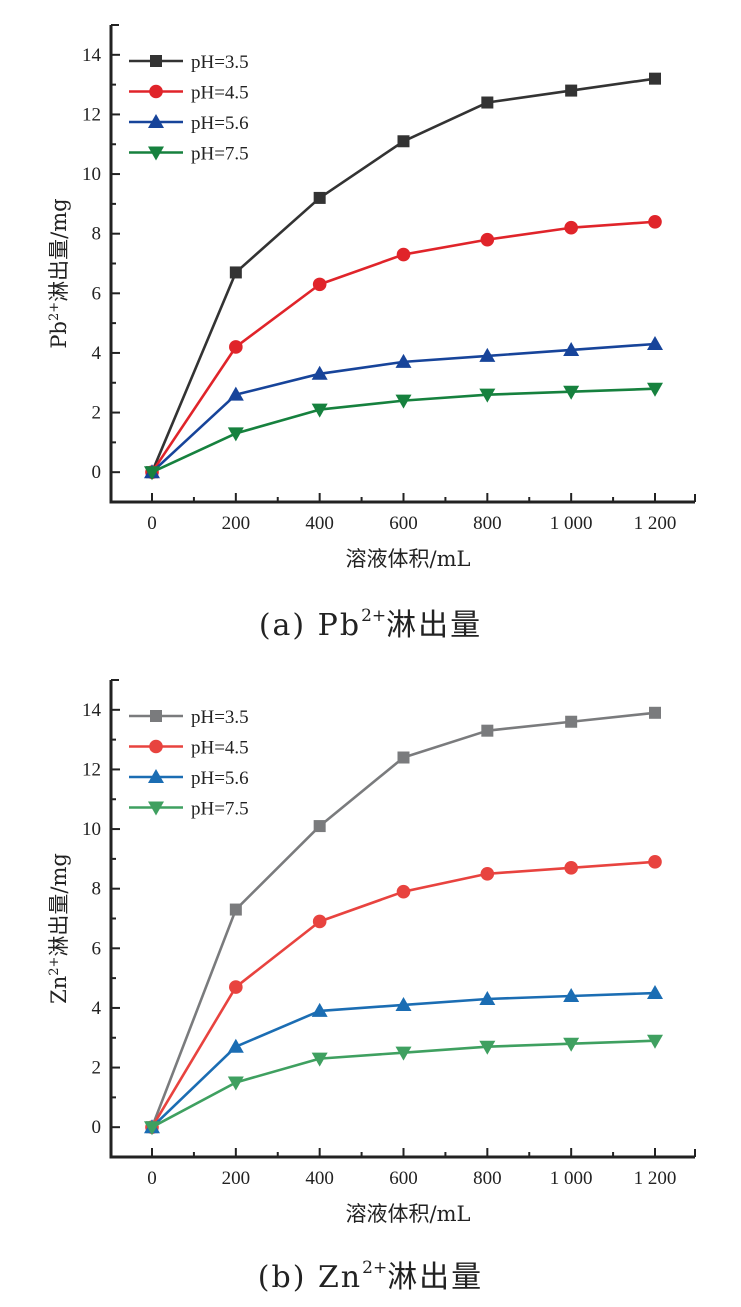 Image resolution: width=741 pixels, height=1307 pixels. What do you see at coordinates (59, 335) in the screenshot?
I see `y-axis-title-prefix: Pb` at bounding box center [59, 335].